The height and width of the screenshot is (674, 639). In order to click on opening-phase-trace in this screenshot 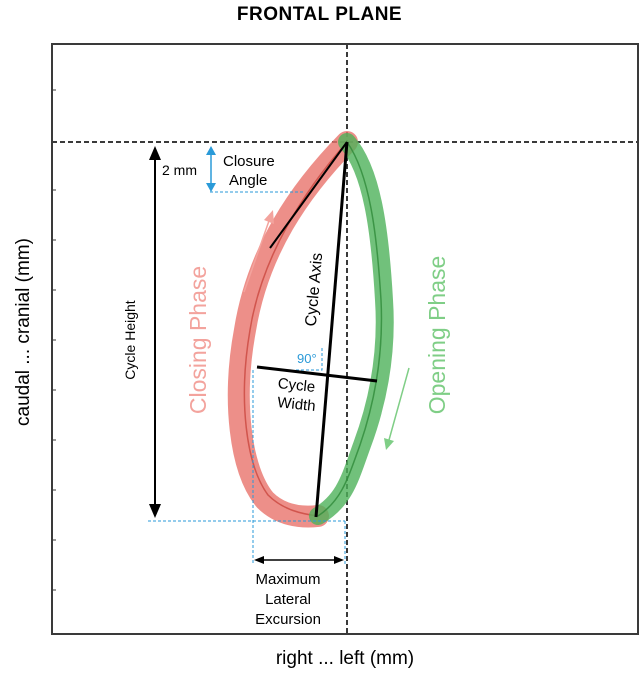, I will do `click(351, 329)`.